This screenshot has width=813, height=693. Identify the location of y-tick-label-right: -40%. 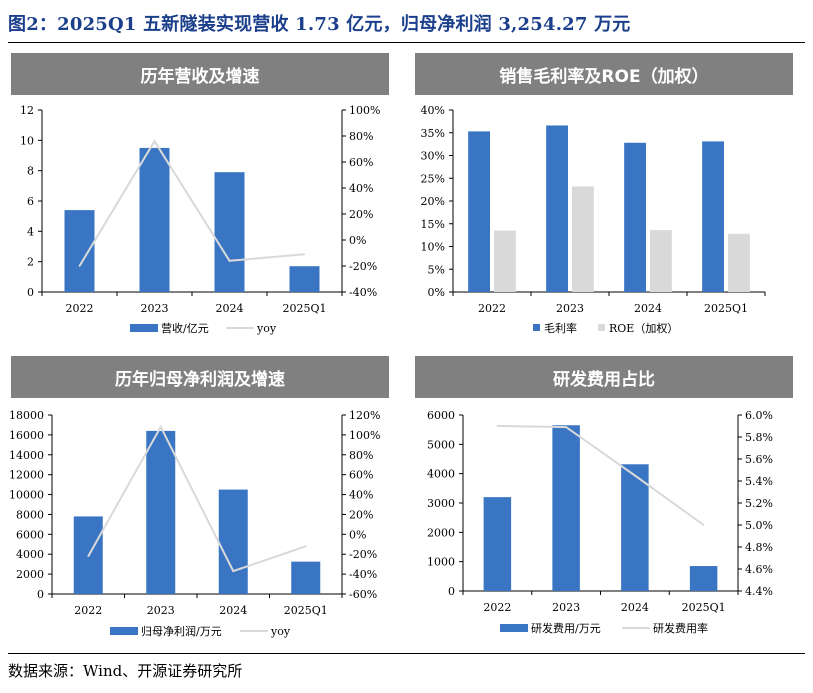
(363, 574).